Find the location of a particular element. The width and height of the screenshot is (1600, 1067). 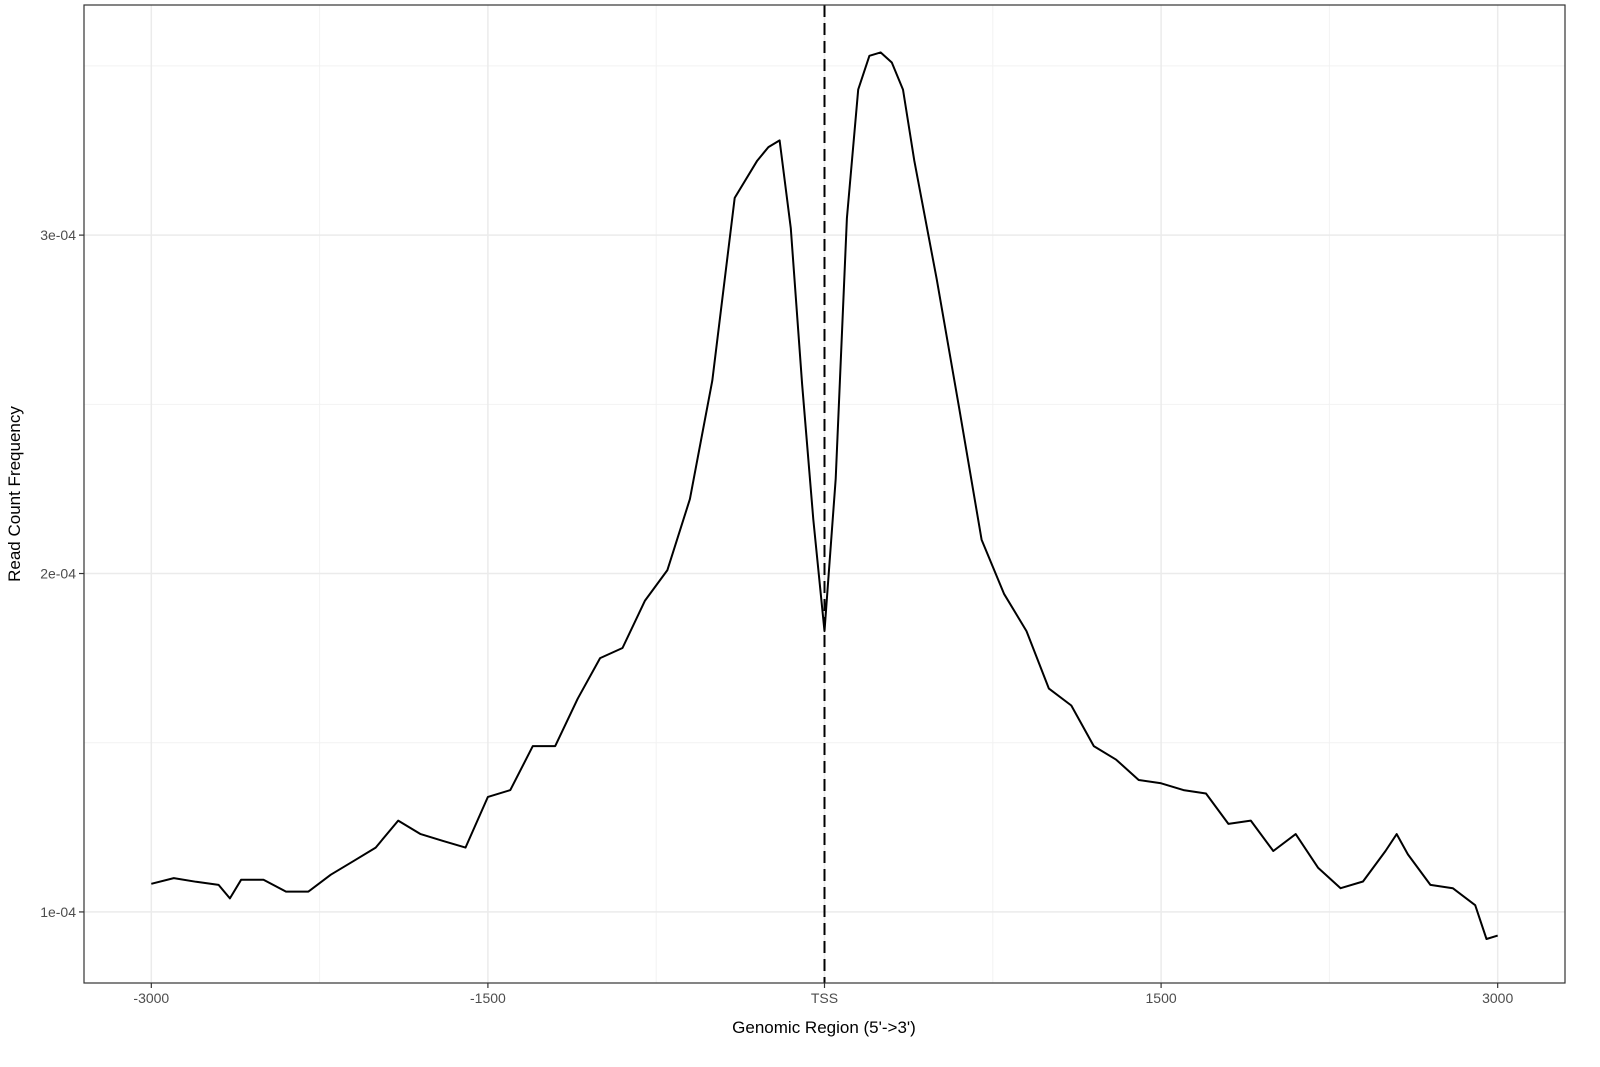

y-tick-label: 2e-04 is located at coordinates (58, 574).